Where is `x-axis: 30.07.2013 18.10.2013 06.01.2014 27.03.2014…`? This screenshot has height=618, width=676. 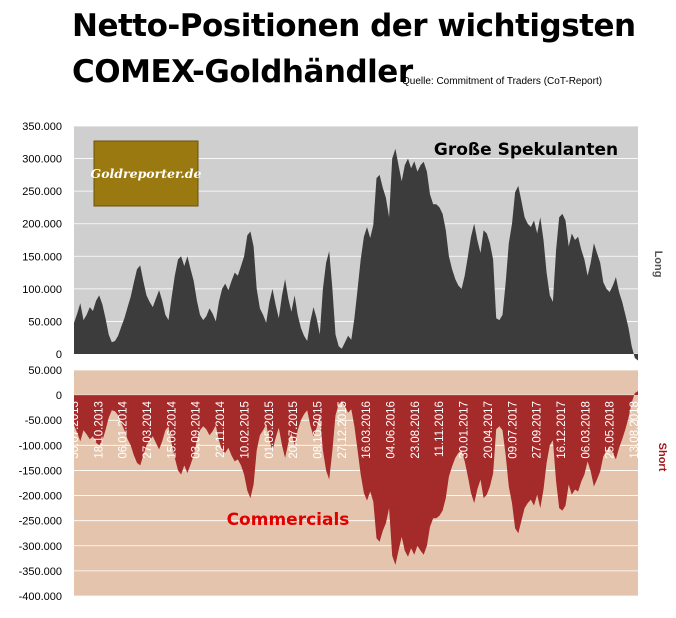 x-axis: 30.07.2013 18.10.2013 06.01.2014 27.03.2014… is located at coordinates (355, 429).